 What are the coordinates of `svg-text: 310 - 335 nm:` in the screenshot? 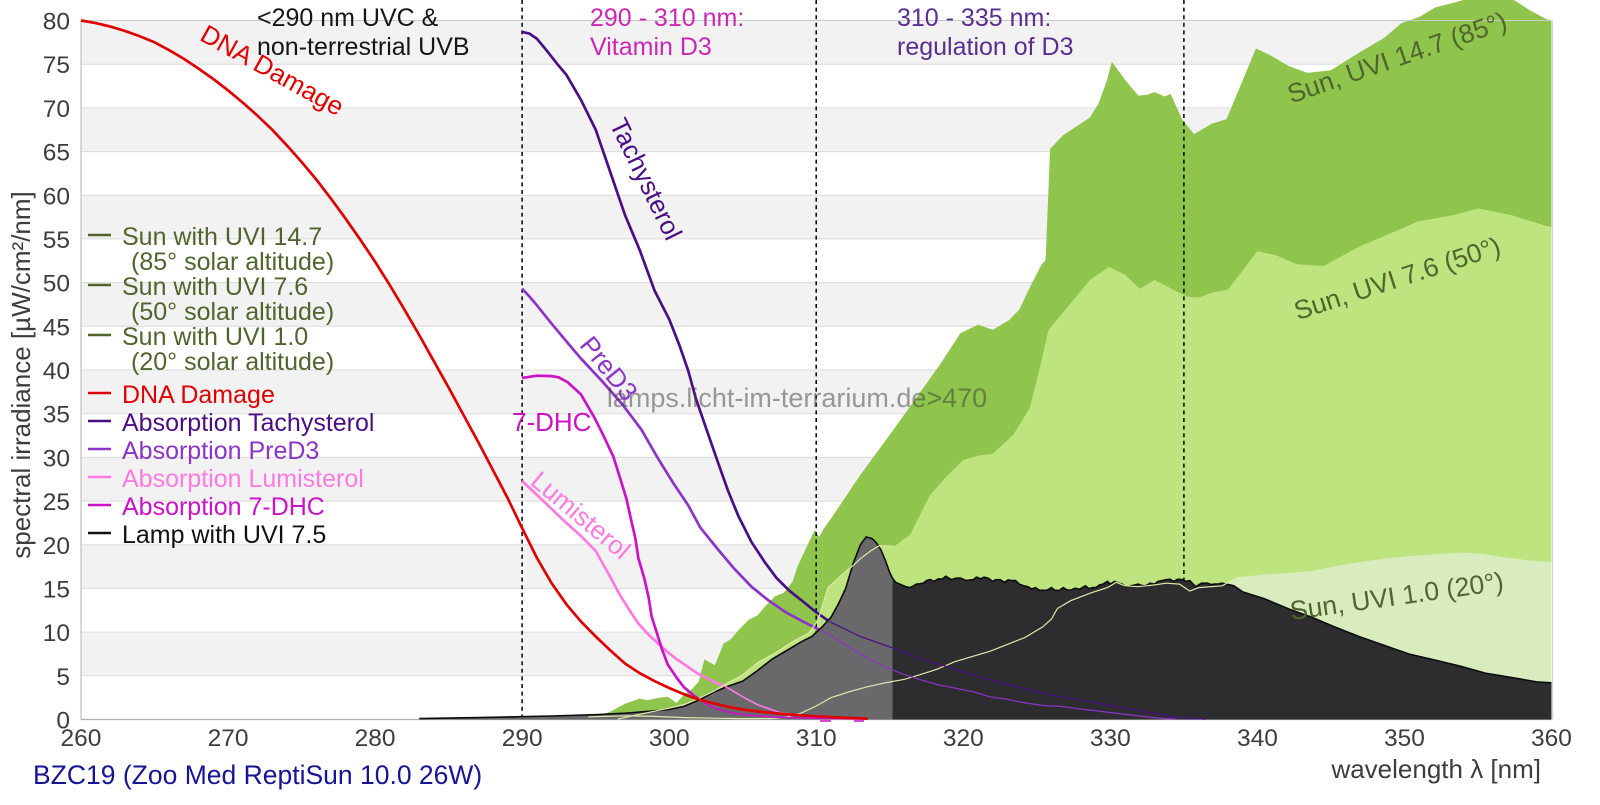 It's located at (974, 18).